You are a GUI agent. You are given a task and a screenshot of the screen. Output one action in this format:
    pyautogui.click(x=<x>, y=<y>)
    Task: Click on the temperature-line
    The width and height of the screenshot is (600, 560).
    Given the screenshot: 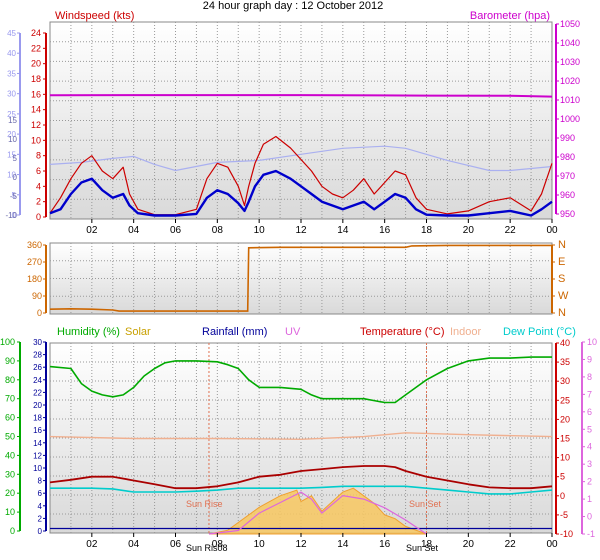 What is the action you would take?
    pyautogui.click(x=301, y=477)
    